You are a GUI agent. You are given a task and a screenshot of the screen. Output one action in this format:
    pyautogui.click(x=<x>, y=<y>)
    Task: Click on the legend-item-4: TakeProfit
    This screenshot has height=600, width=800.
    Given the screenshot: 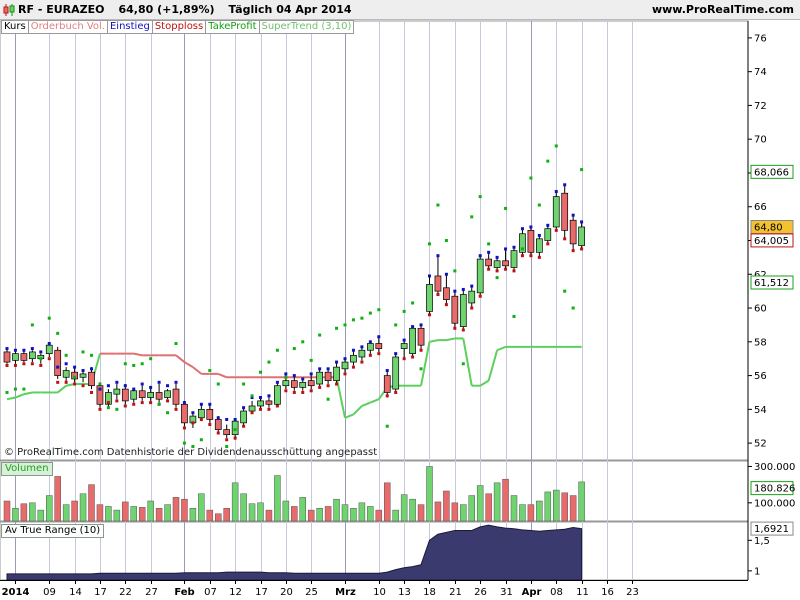 What is the action you would take?
    pyautogui.click(x=232, y=27)
    